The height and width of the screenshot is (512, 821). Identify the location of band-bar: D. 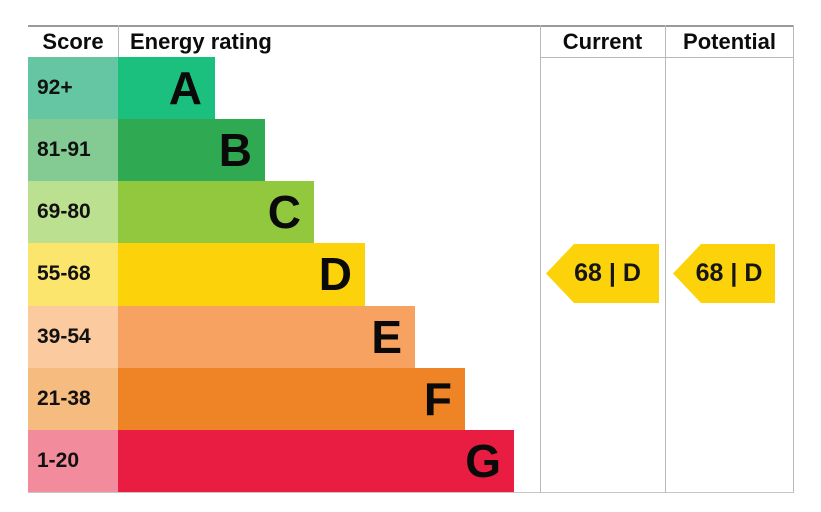
(241, 274).